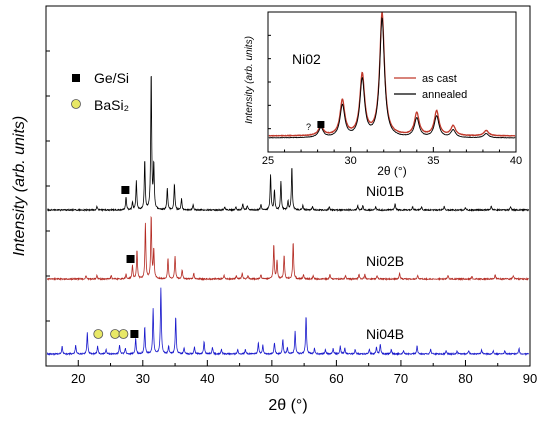  What do you see at coordinates (306, 59) in the screenshot?
I see `inset-sample-label: Ni02` at bounding box center [306, 59].